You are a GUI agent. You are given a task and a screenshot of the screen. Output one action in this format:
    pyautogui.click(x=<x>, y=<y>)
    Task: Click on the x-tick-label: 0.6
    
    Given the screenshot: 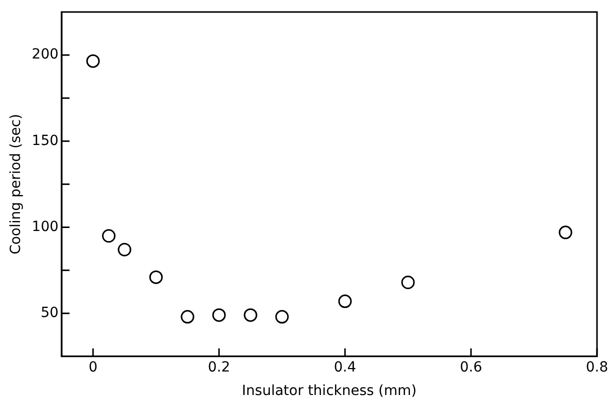 What is the action you would take?
    pyautogui.click(x=471, y=367)
    